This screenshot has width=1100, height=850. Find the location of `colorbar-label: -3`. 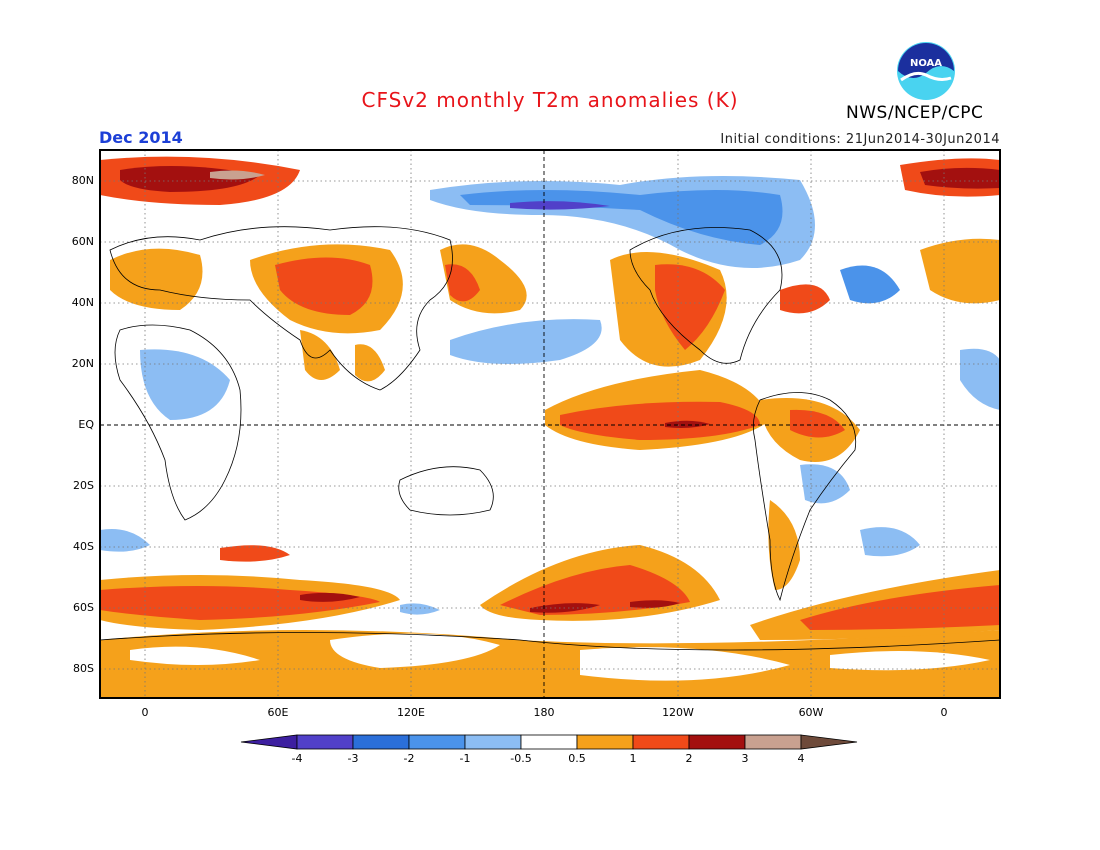

colorbar-label: -3 is located at coordinates (353, 758).